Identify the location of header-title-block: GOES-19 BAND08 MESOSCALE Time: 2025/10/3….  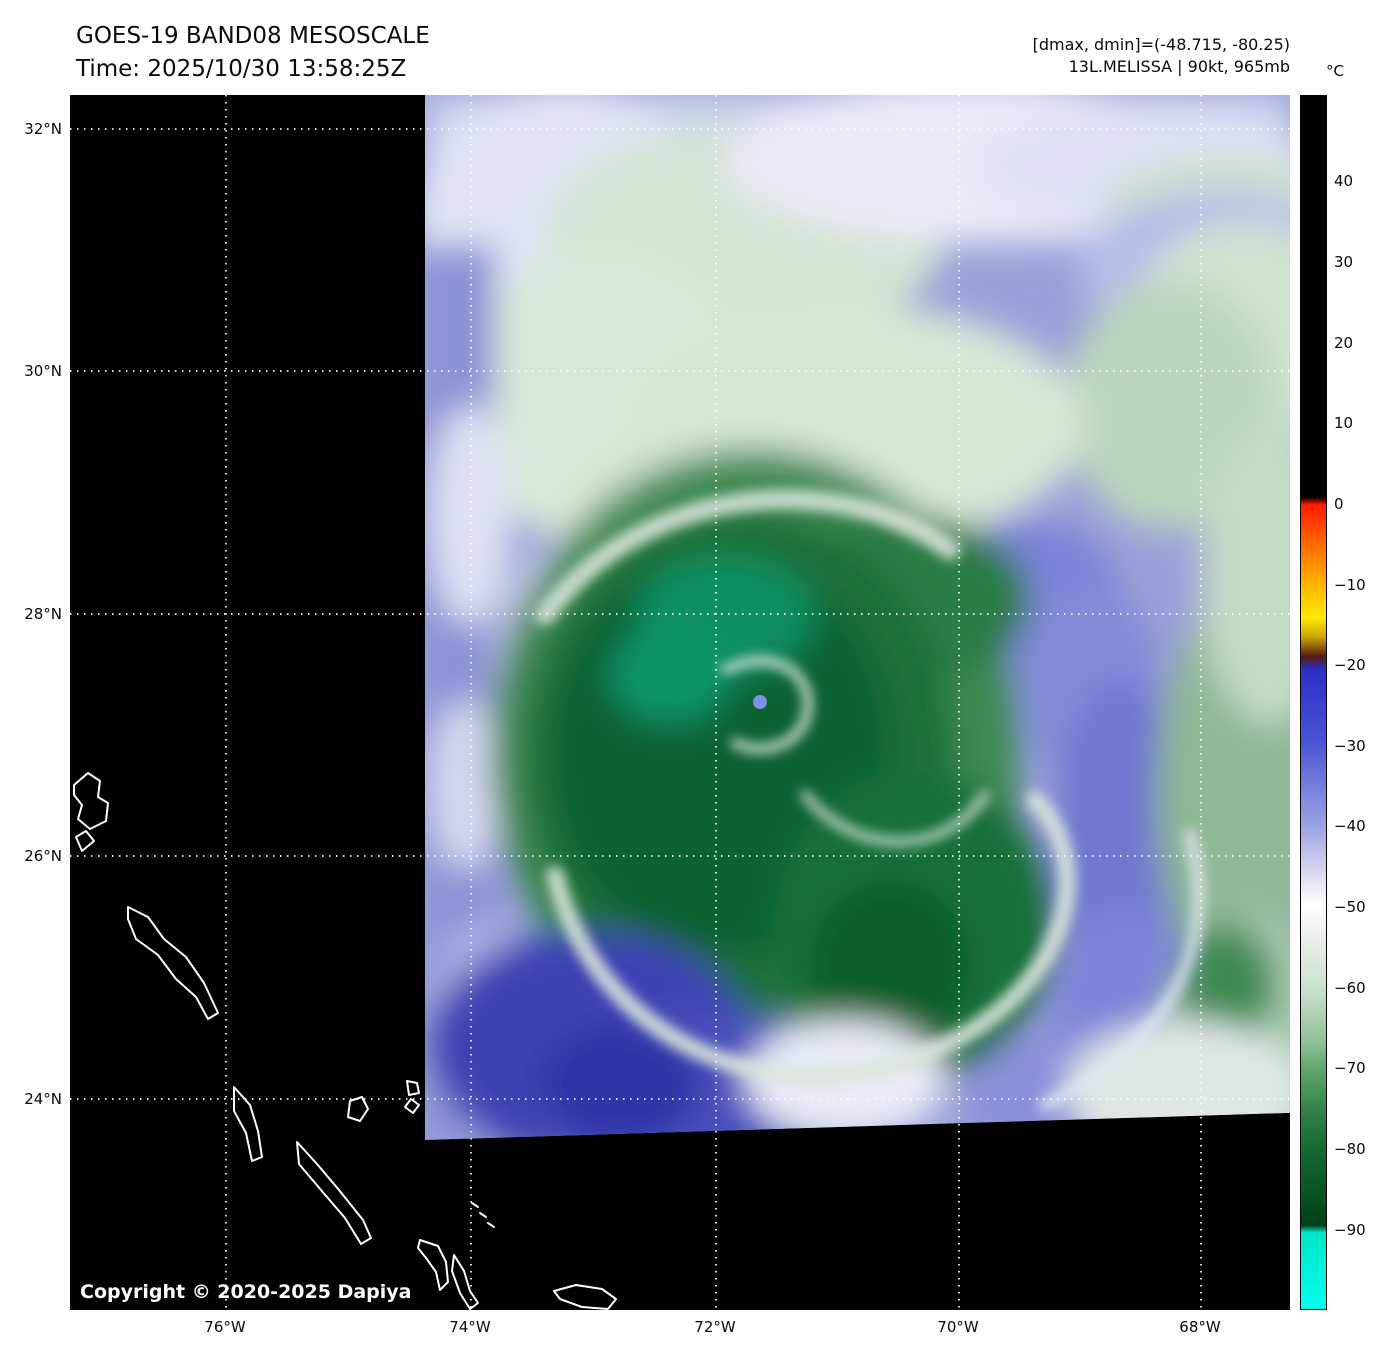
(253, 53).